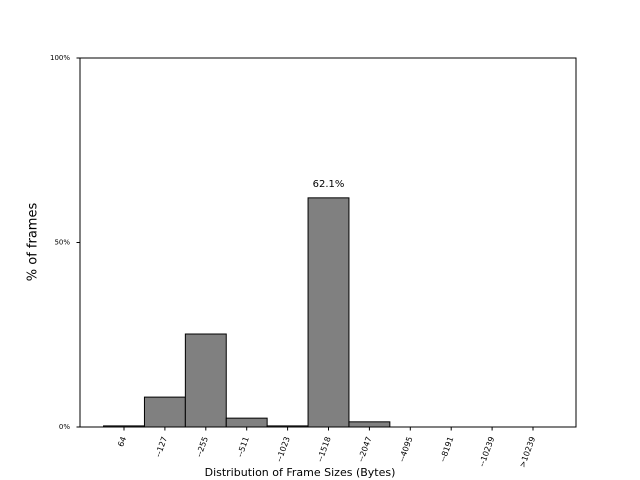 The height and width of the screenshot is (480, 640). I want to click on y-tick-label: 100%, so click(60, 58).